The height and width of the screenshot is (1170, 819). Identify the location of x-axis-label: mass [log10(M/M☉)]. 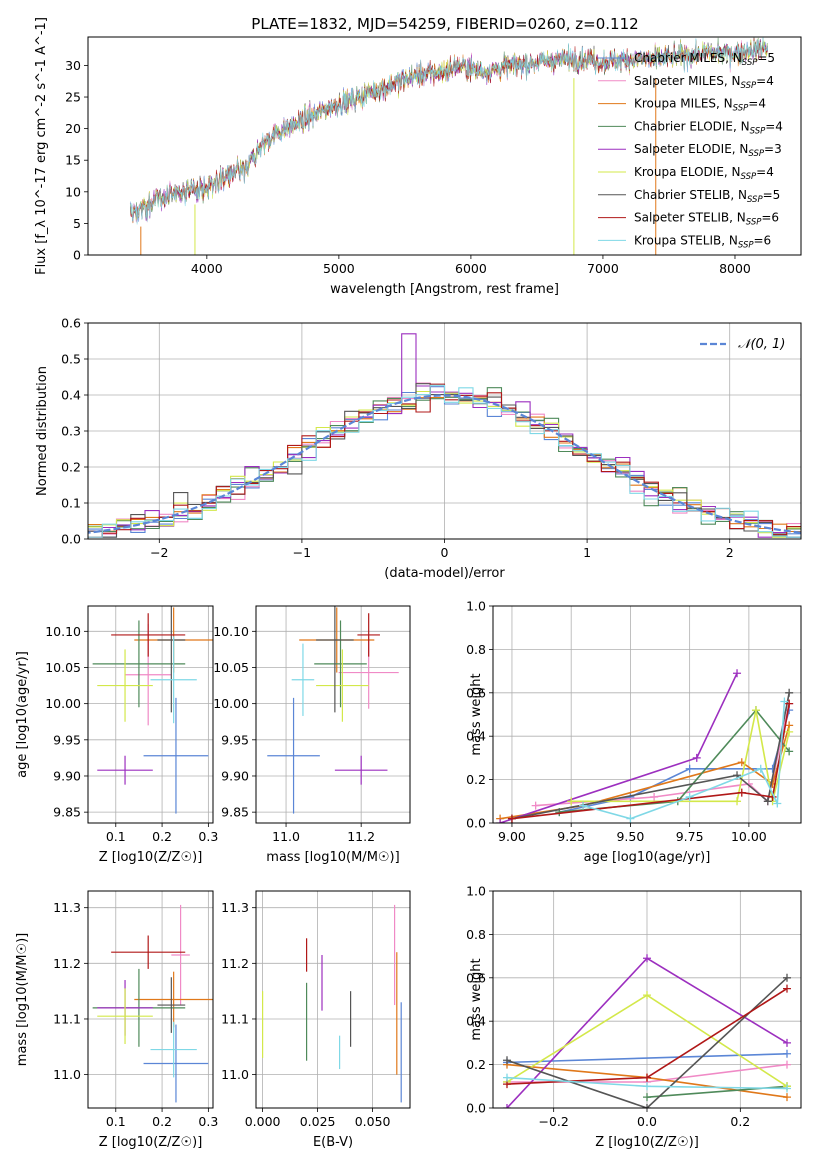
(332, 857).